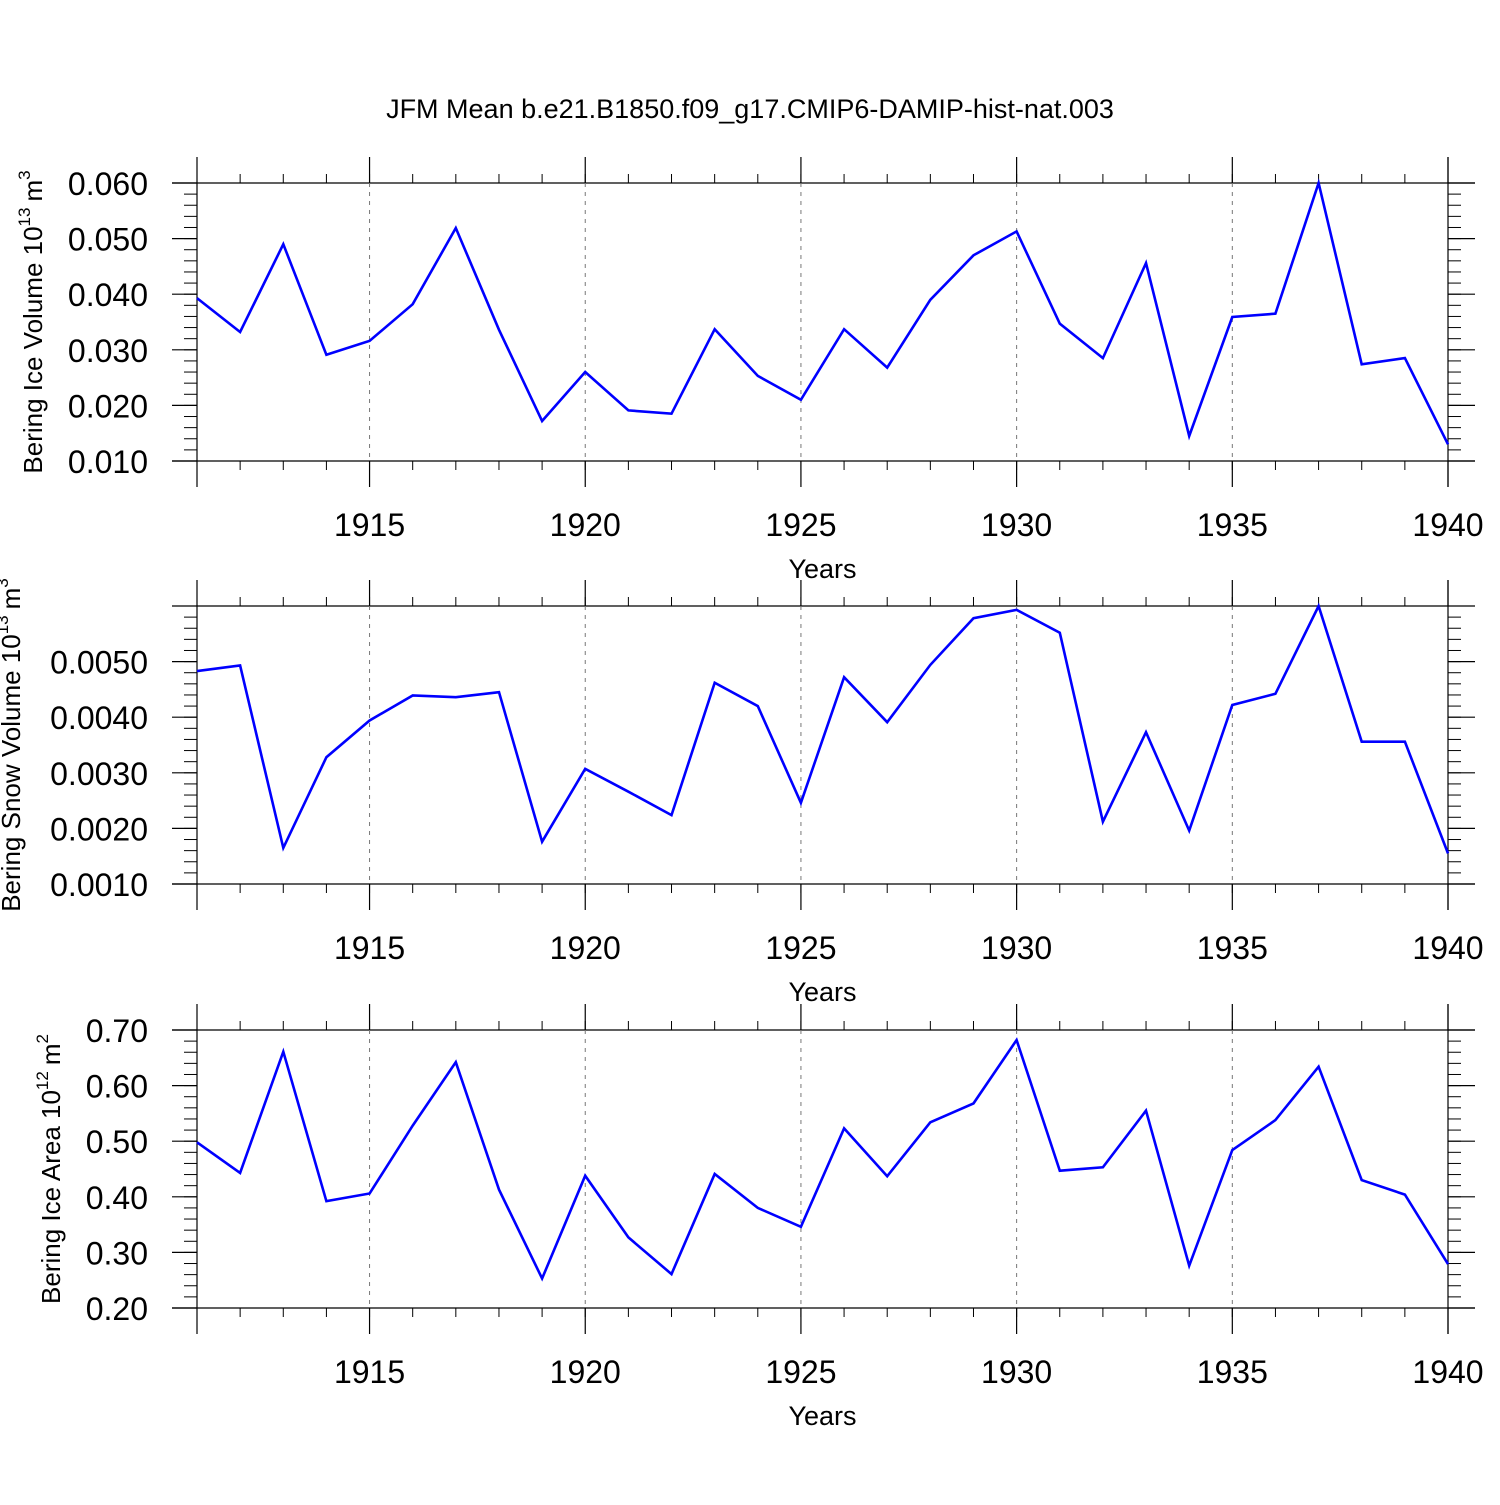 This screenshot has height=1505, width=1500. I want to click on y-axis-label-text: Bering Ice Area 10, so click(51, 1197).